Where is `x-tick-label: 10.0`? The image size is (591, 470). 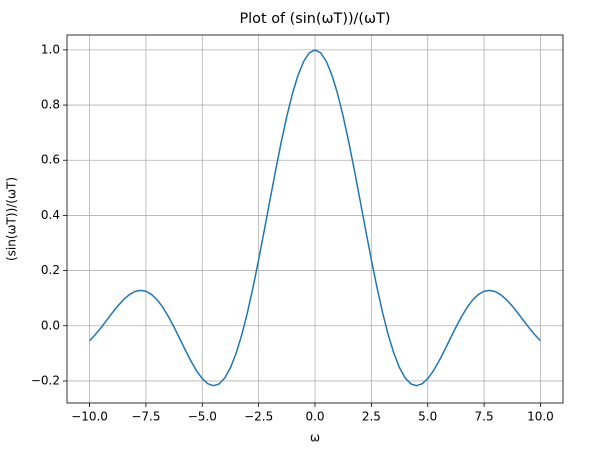 x-tick-label: 10.0 is located at coordinates (540, 417).